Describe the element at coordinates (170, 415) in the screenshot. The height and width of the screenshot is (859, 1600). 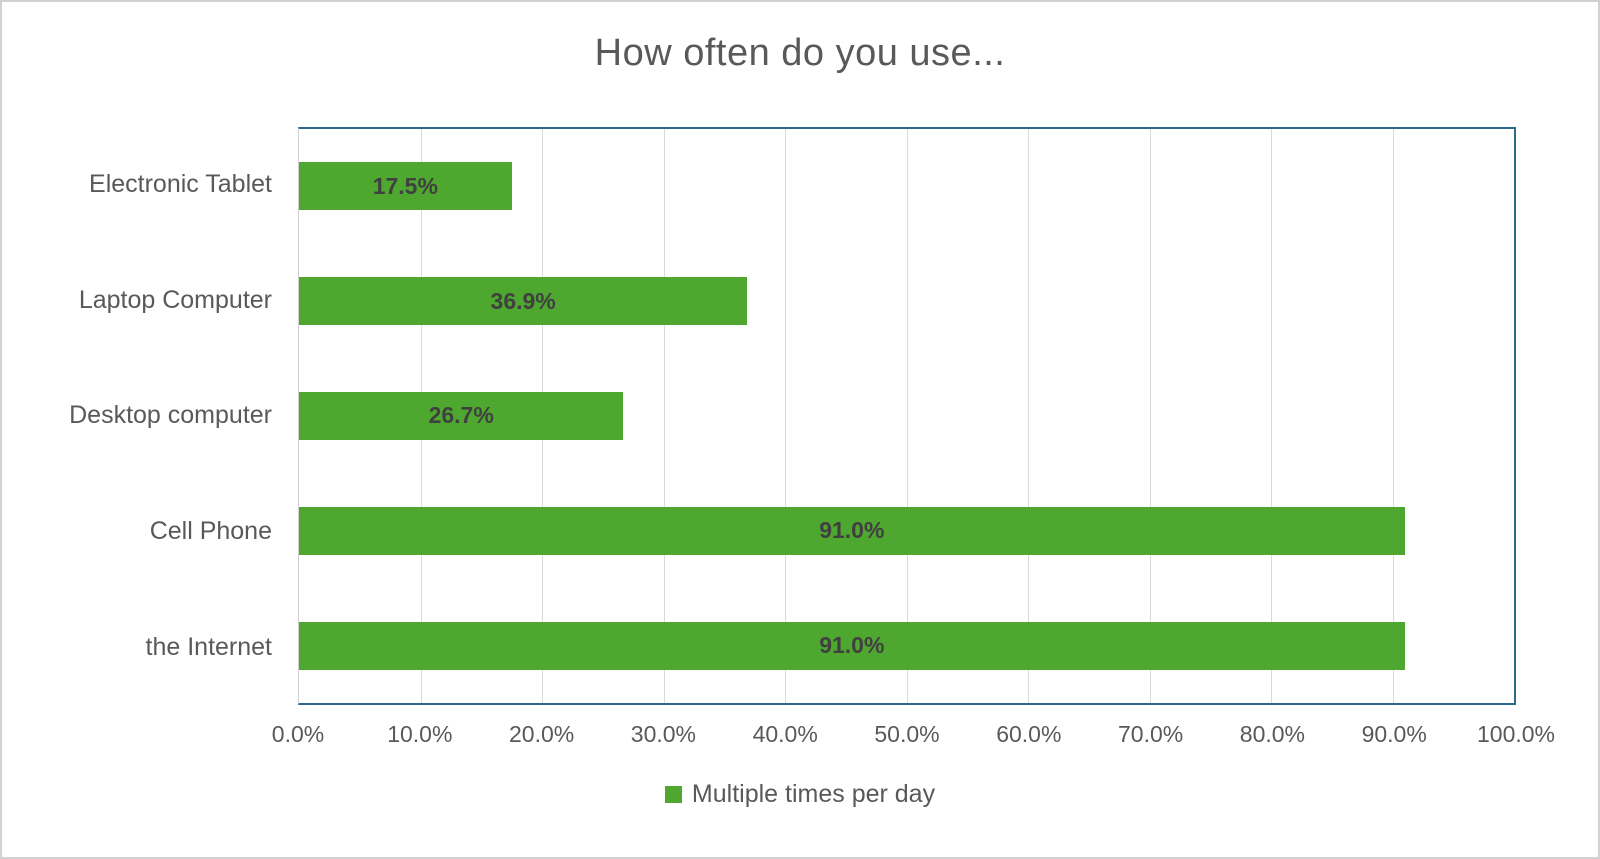
I see `category-label: Desktop computer` at that location.